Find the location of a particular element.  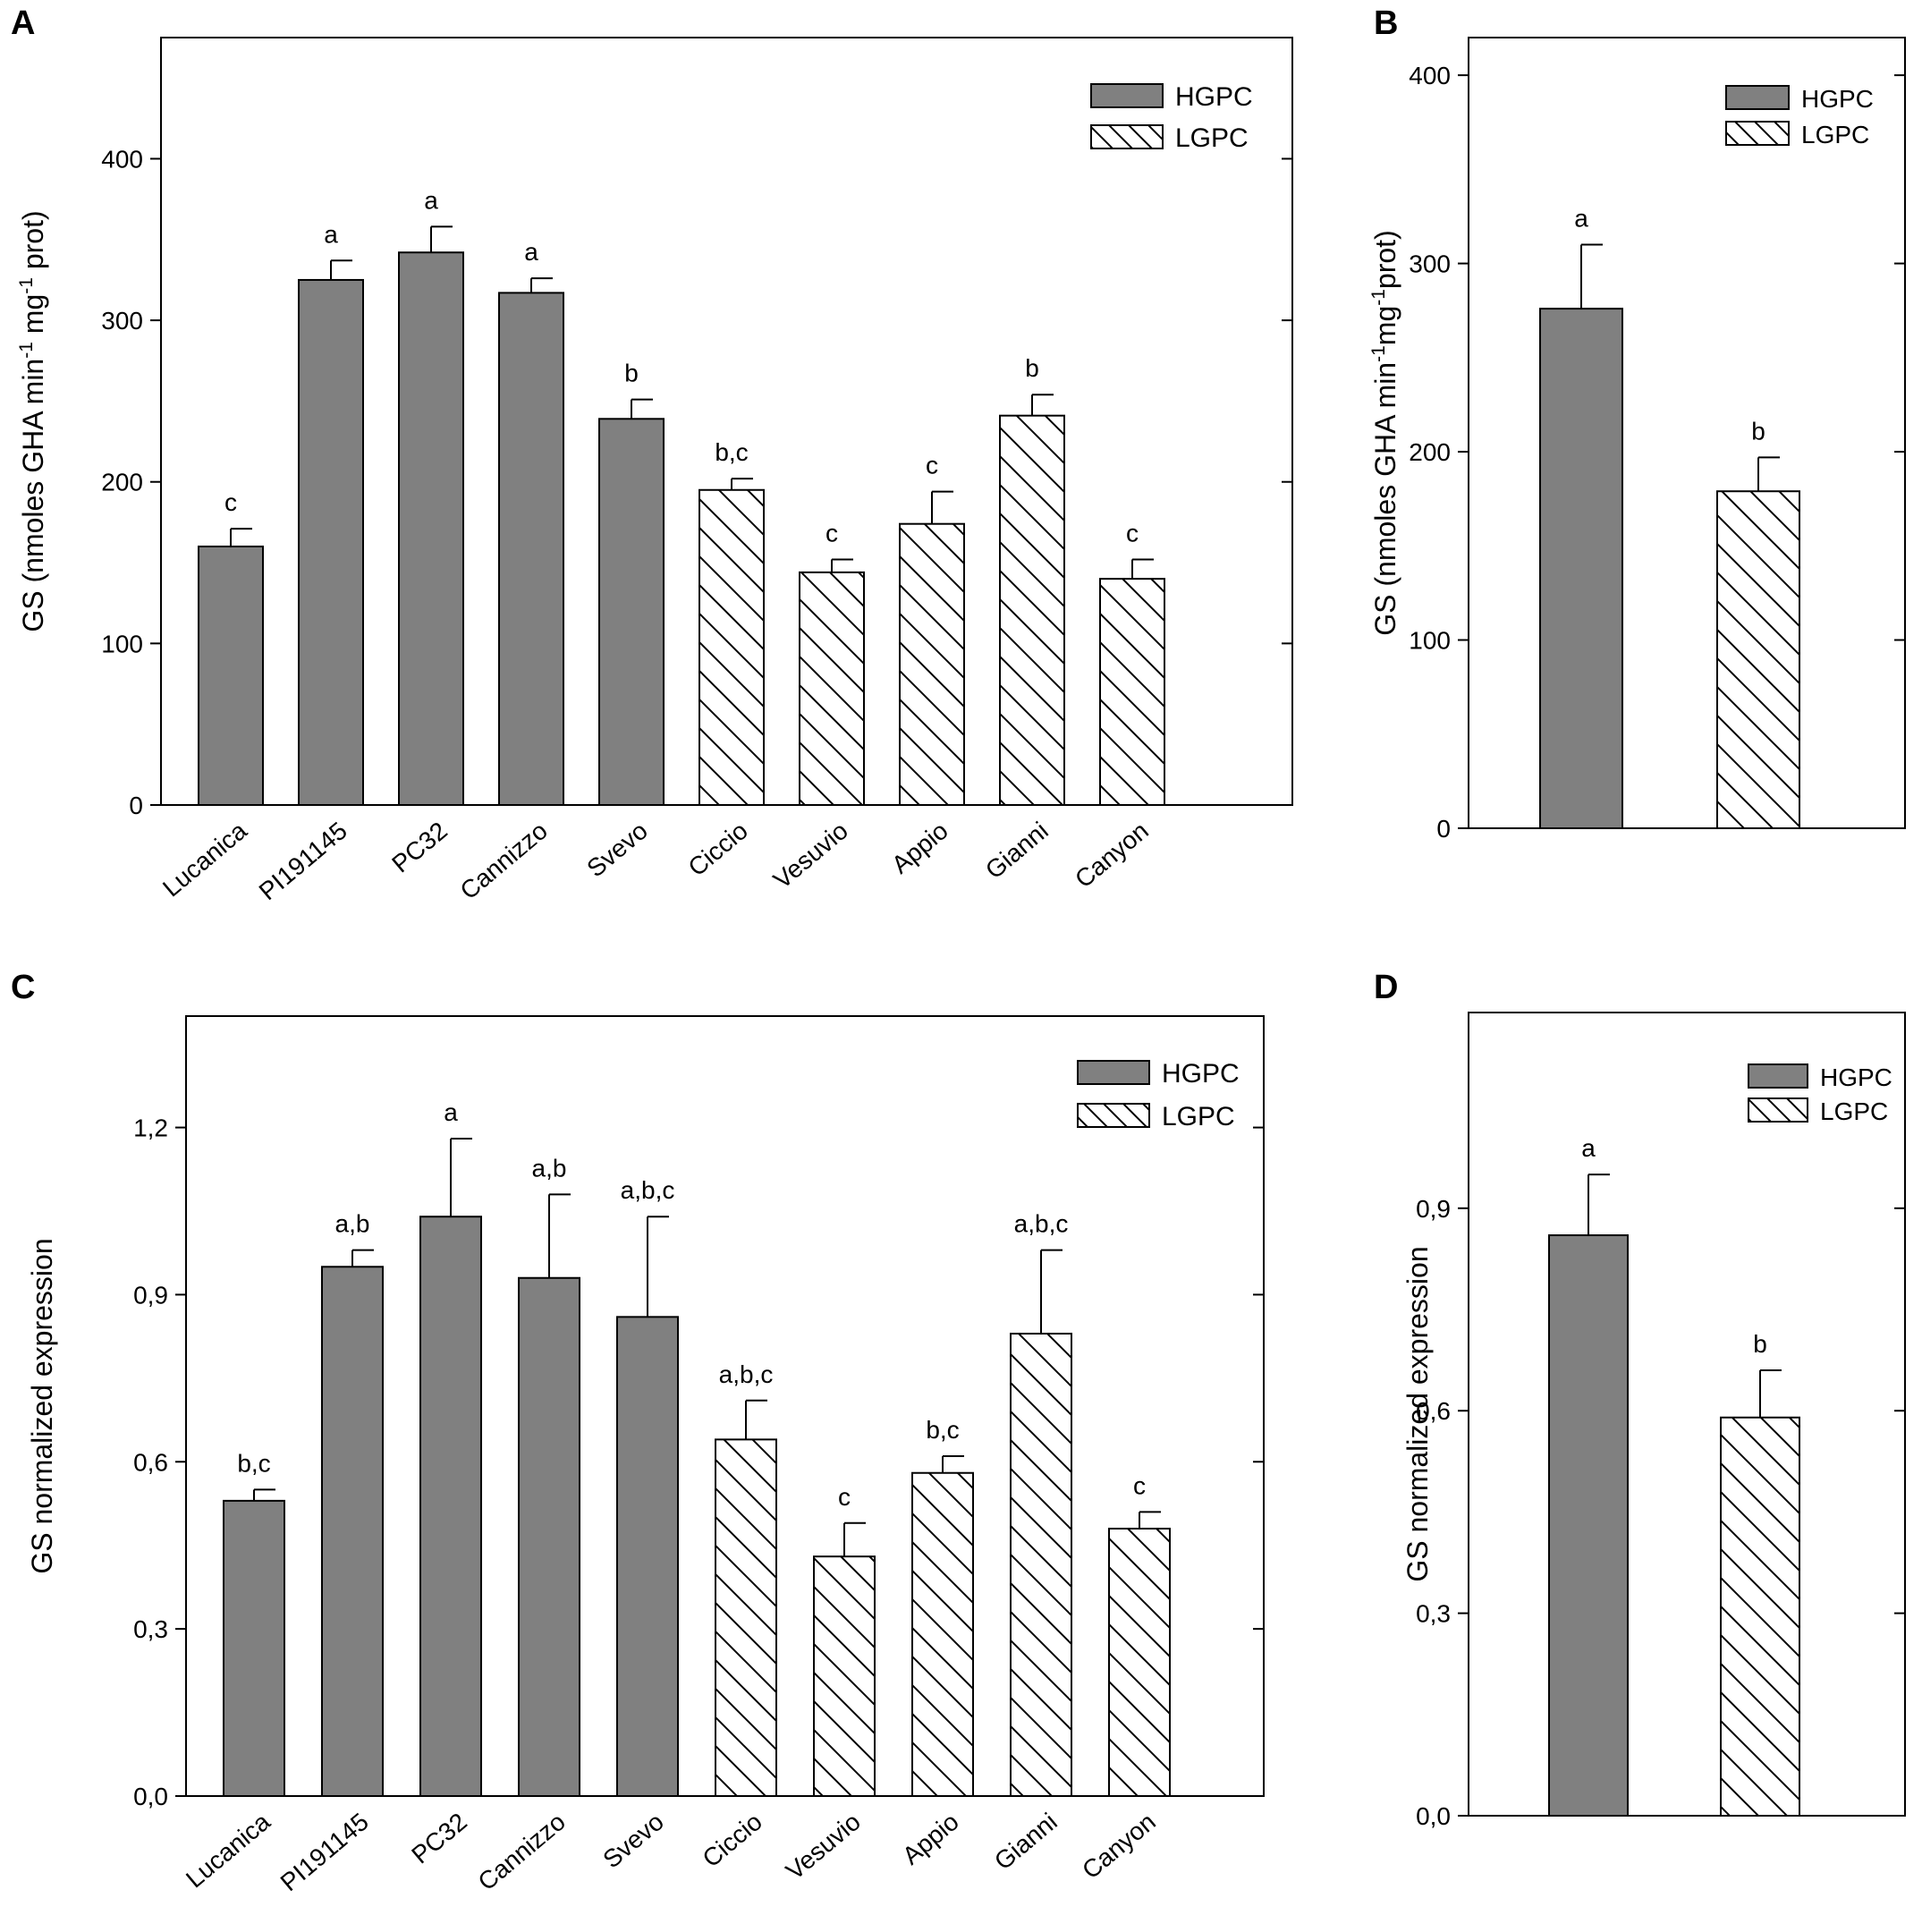

panel-label-b: B is located at coordinates (1386, 23).